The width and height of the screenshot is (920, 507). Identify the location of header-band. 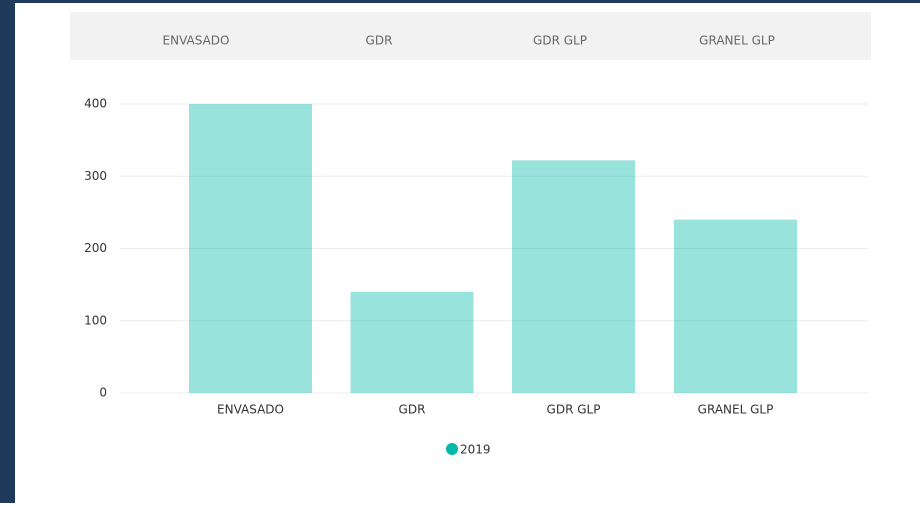
(470, 36).